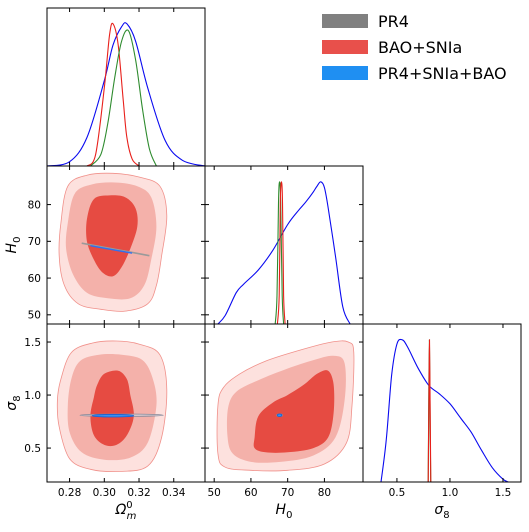 The image size is (529, 532). Describe the element at coordinates (121, 510) in the screenshot. I see `xlabel-omega-m-base: Ω` at that location.